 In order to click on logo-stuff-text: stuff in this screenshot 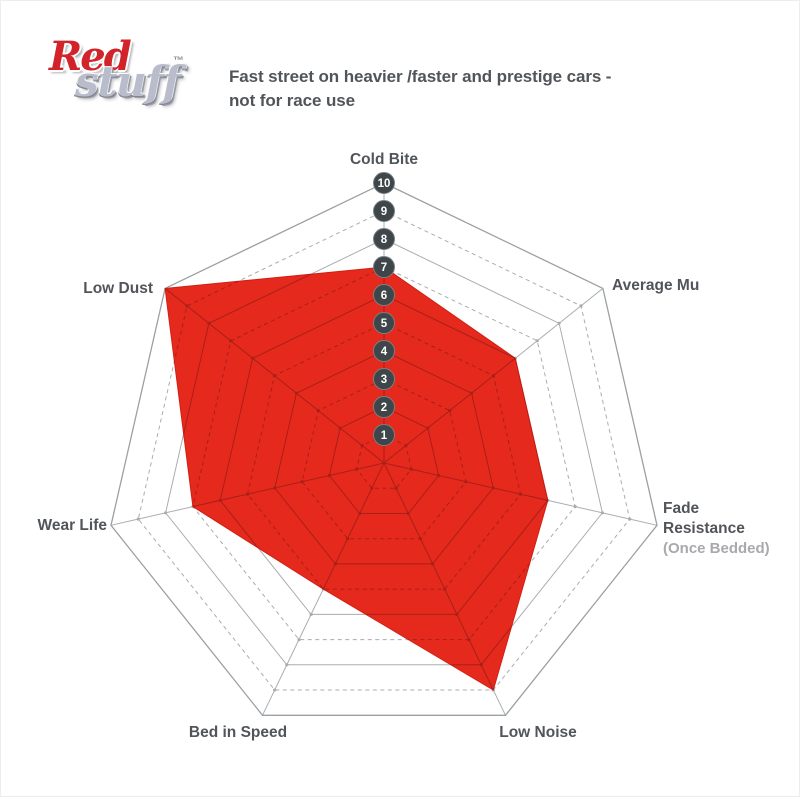, I will do `click(128, 81)`.